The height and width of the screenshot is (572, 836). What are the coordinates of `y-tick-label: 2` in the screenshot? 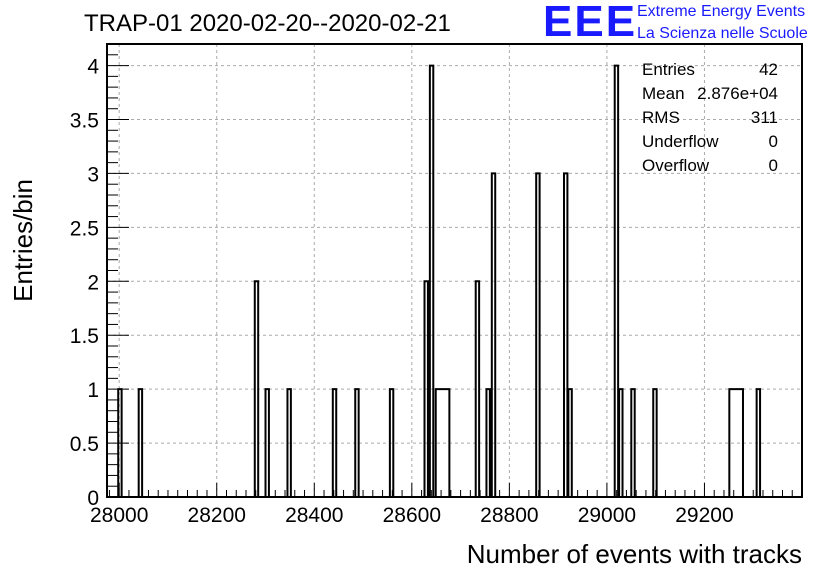 It's located at (93, 282).